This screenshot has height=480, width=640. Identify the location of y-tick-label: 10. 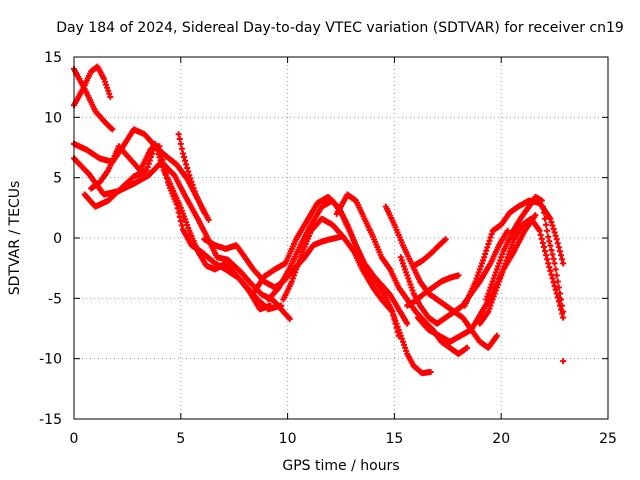
(53, 118).